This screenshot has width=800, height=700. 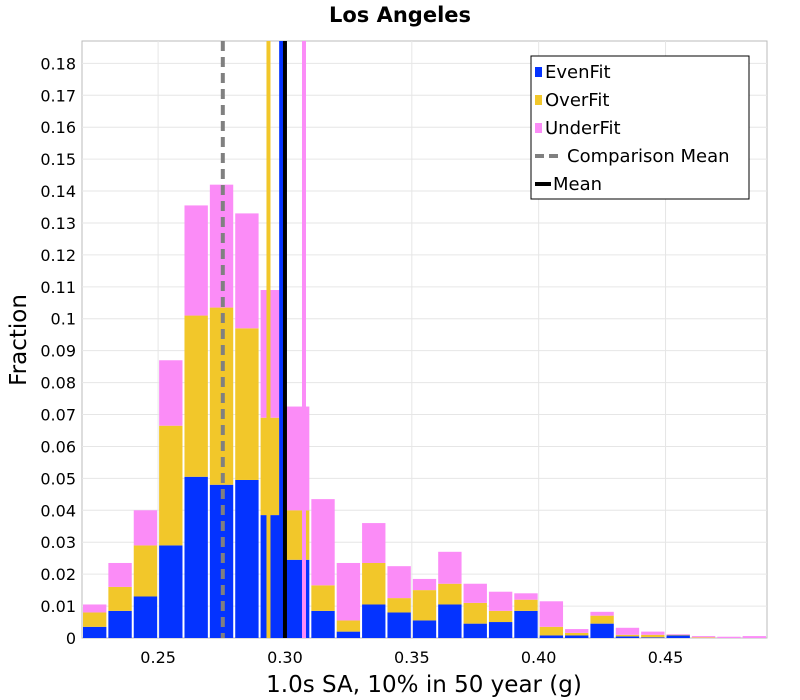 I want to click on legend-label: UnderFit, so click(x=583, y=128).